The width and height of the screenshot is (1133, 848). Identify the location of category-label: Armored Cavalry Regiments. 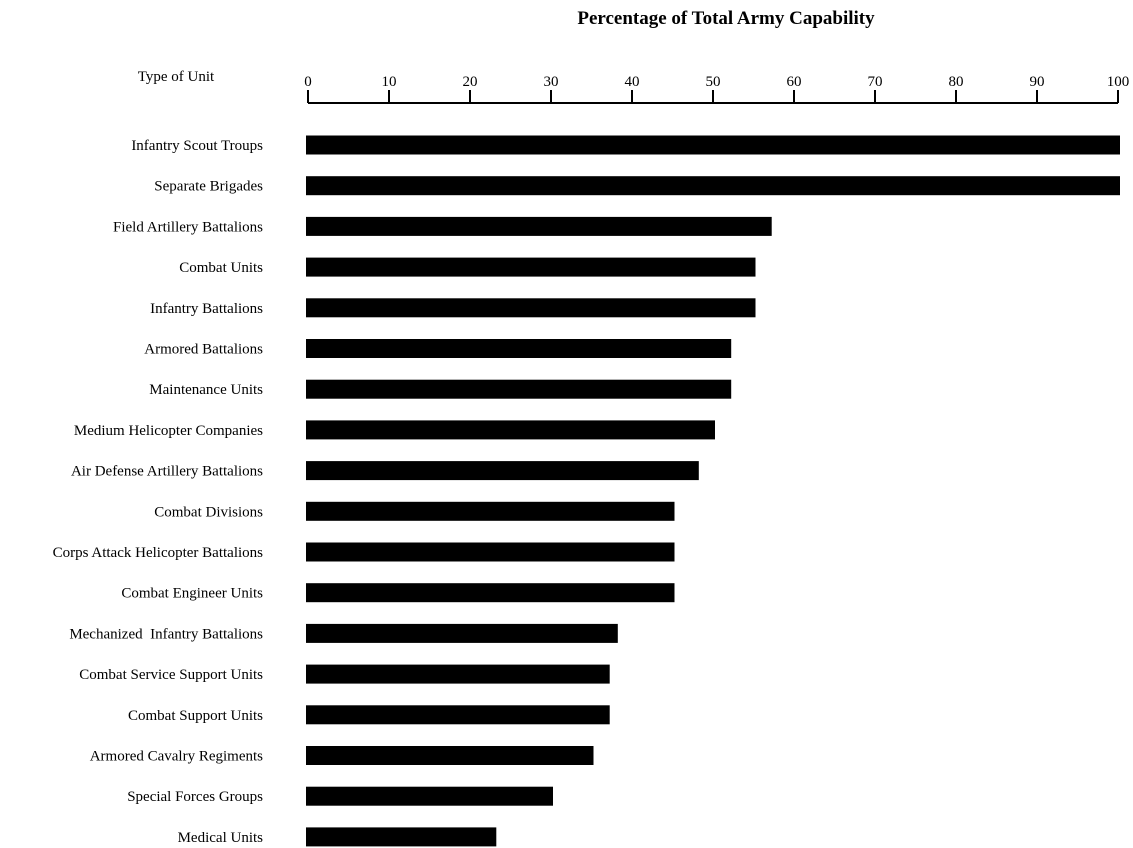
(176, 757).